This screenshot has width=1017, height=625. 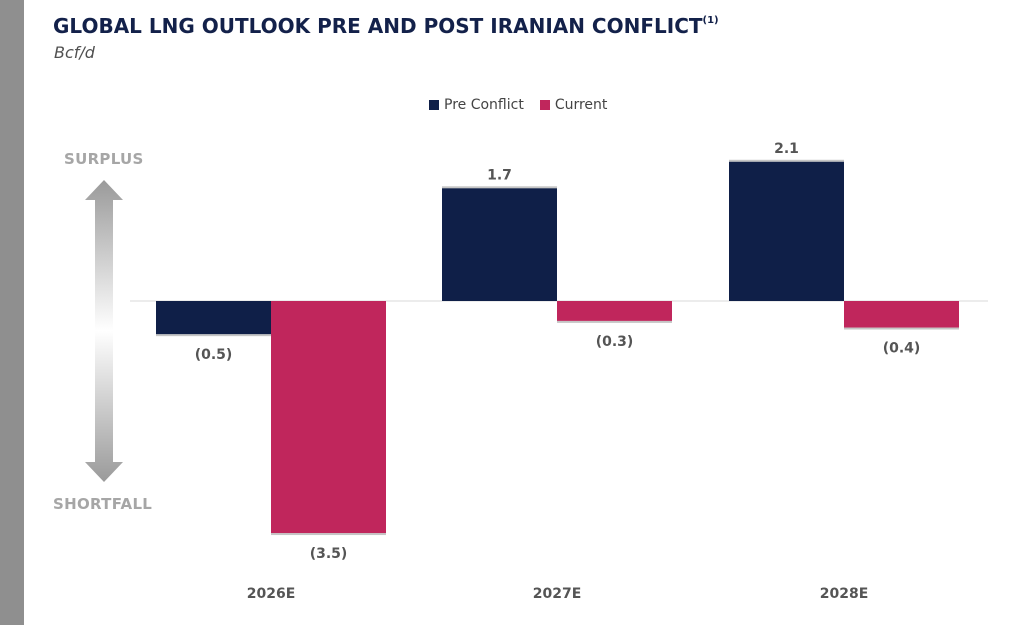 What do you see at coordinates (103, 504) in the screenshot?
I see `shortfall-label: SHORTFALL` at bounding box center [103, 504].